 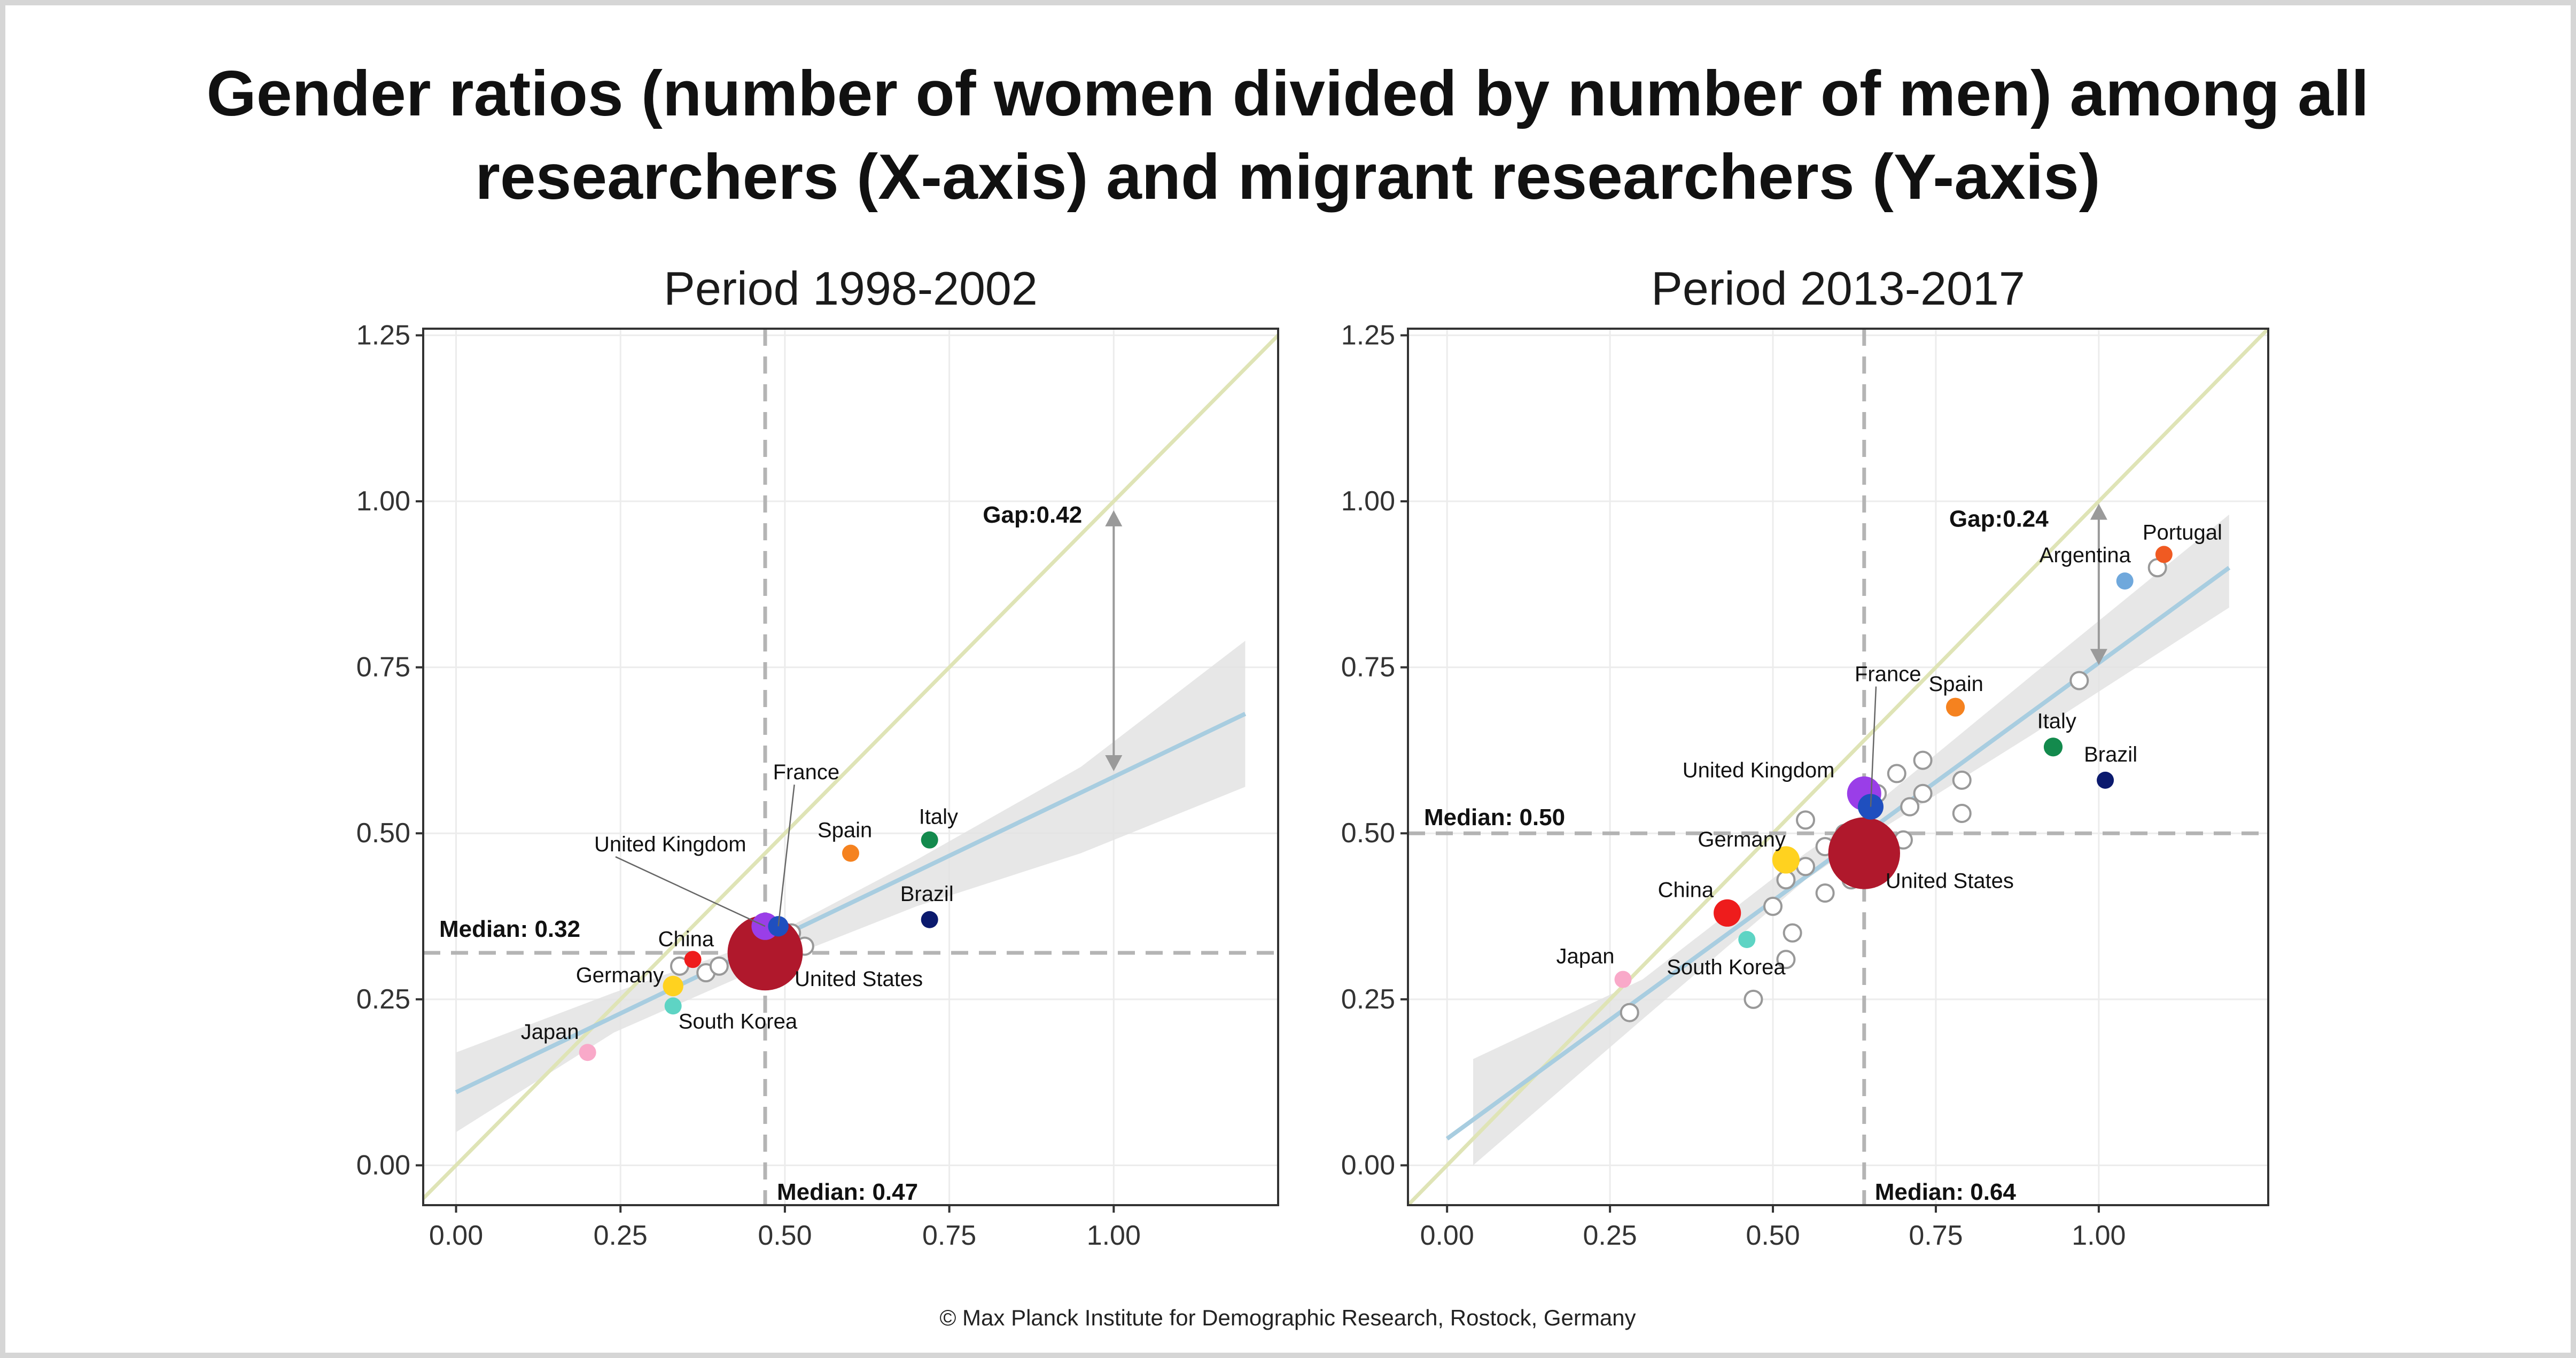 What do you see at coordinates (847, 1192) in the screenshot?
I see `median-x-label: Median: 0.47` at bounding box center [847, 1192].